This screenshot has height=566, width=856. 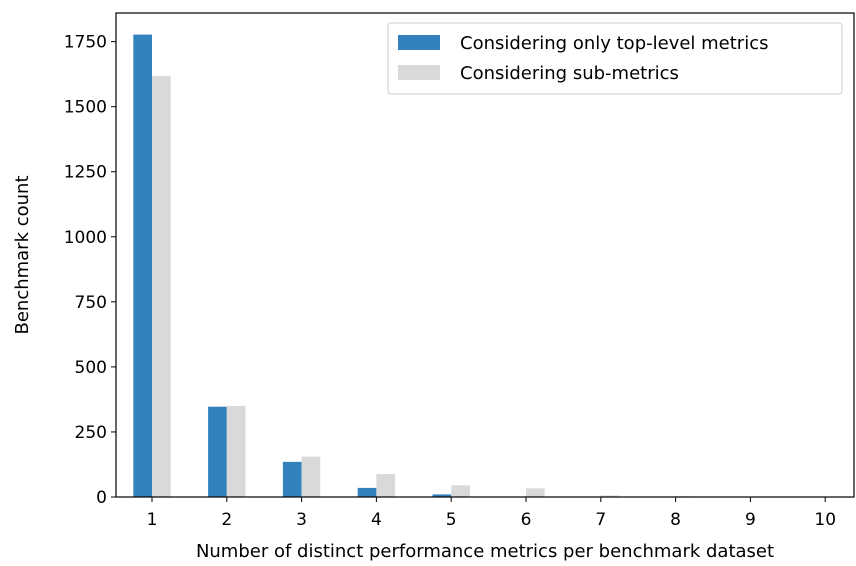 What do you see at coordinates (101, 498) in the screenshot?
I see `y-tick-label: 0` at bounding box center [101, 498].